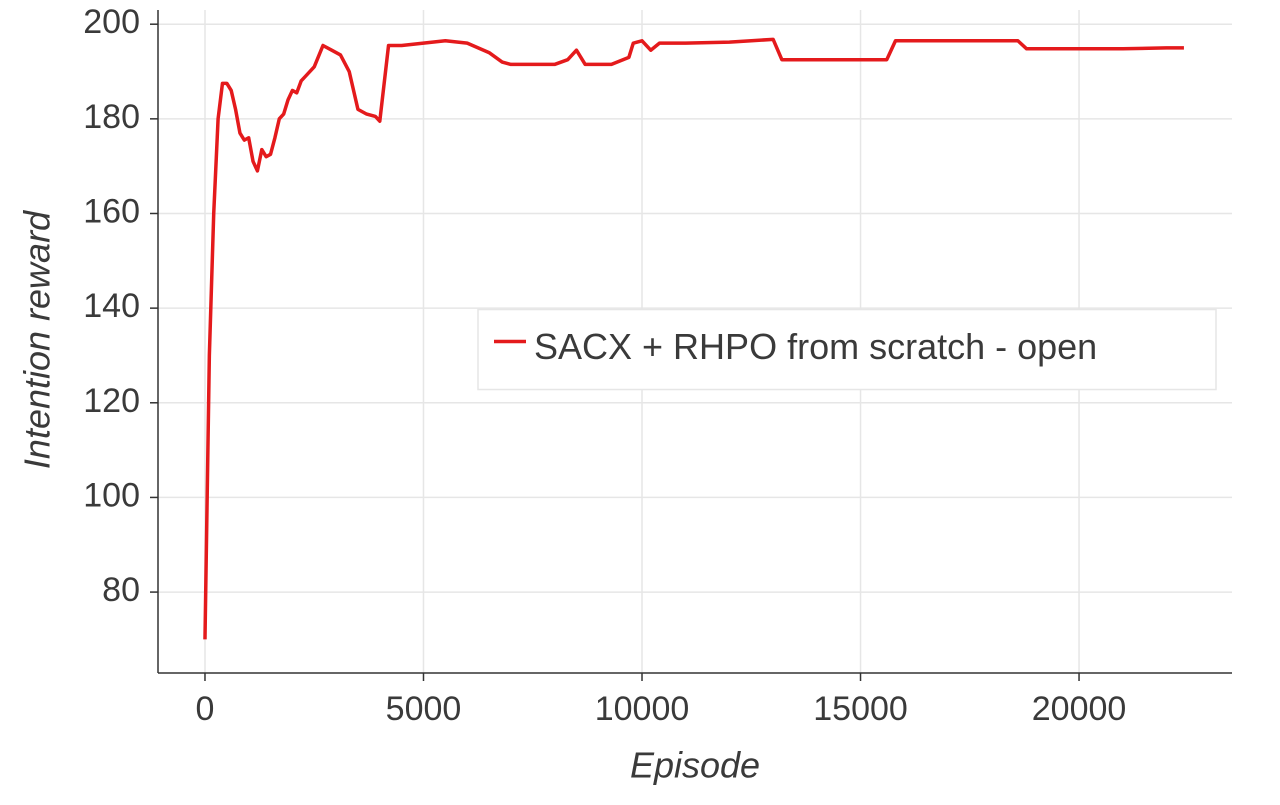 This screenshot has width=1280, height=805. What do you see at coordinates (205, 709) in the screenshot?
I see `x-tick-label: 0` at bounding box center [205, 709].